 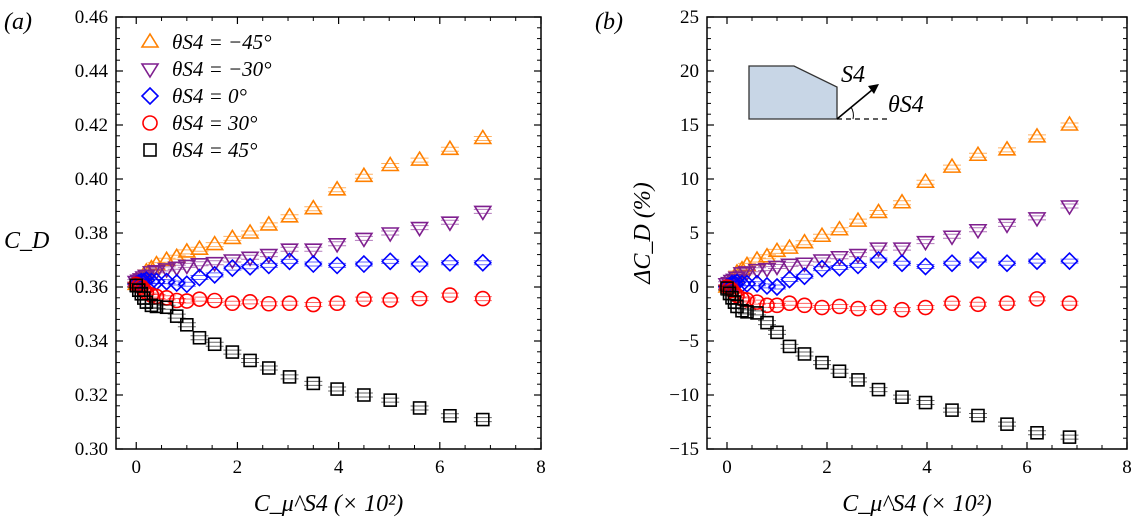 What do you see at coordinates (91, 179) in the screenshot?
I see `y-tick-label: 0.40` at bounding box center [91, 179].